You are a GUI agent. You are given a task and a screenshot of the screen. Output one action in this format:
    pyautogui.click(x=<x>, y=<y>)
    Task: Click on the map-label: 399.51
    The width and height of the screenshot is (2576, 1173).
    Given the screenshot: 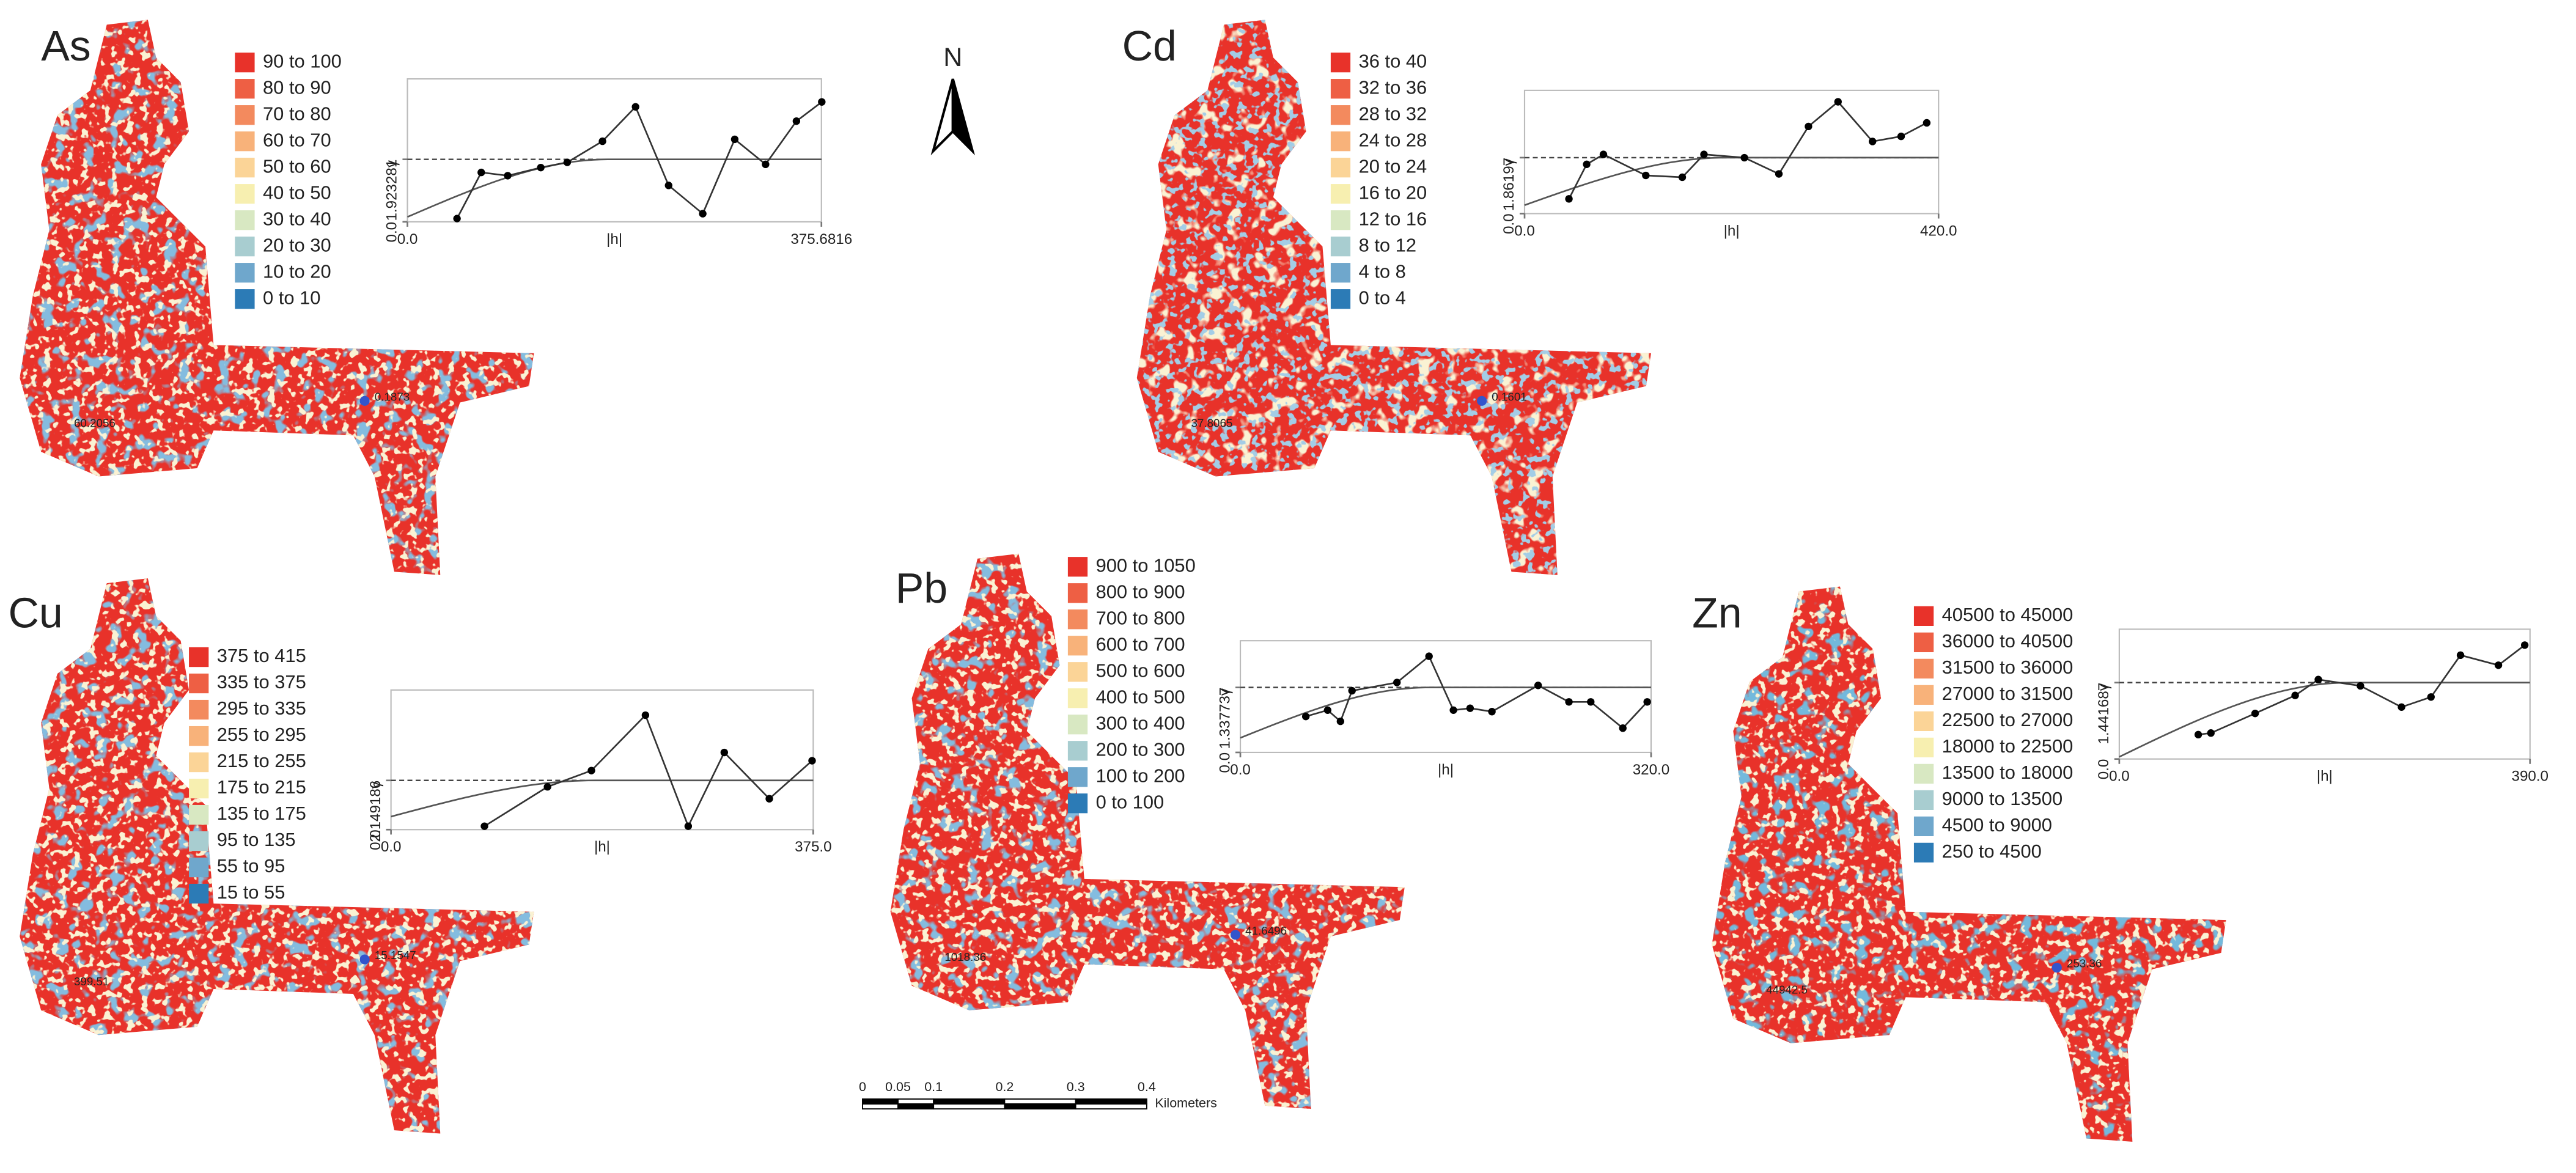 What is the action you would take?
    pyautogui.click(x=91, y=981)
    